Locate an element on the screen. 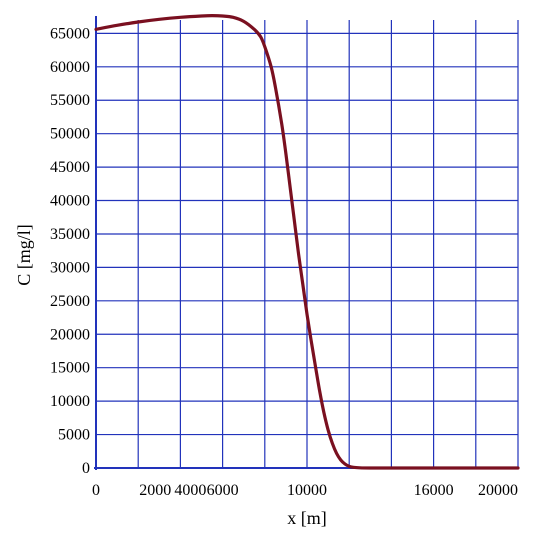  y-axis-label: C [mg/l] is located at coordinates (24, 255).